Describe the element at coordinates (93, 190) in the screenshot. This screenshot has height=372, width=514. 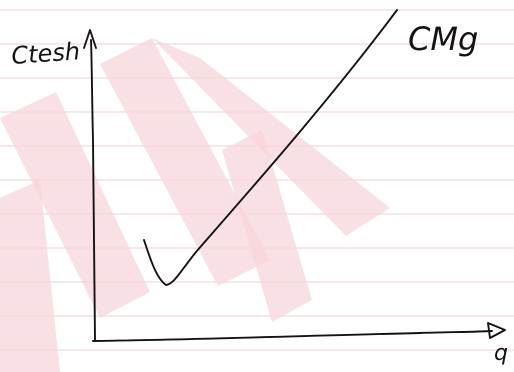
I see `y-axis` at that location.